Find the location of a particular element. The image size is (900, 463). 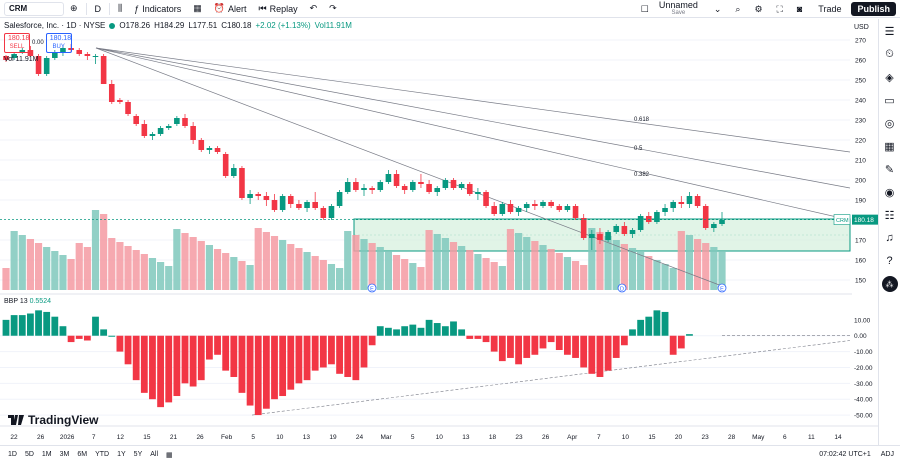

buy-button: 180.18 BUY is located at coordinates (58, 43).